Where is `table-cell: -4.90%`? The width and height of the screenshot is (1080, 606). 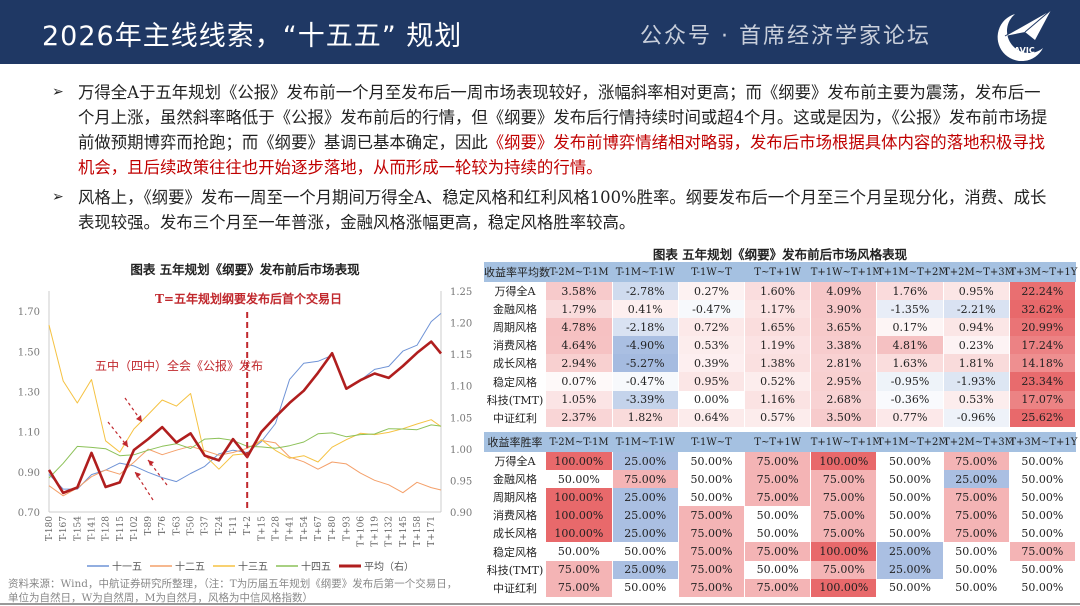 table-cell: -4.90% is located at coordinates (645, 345).